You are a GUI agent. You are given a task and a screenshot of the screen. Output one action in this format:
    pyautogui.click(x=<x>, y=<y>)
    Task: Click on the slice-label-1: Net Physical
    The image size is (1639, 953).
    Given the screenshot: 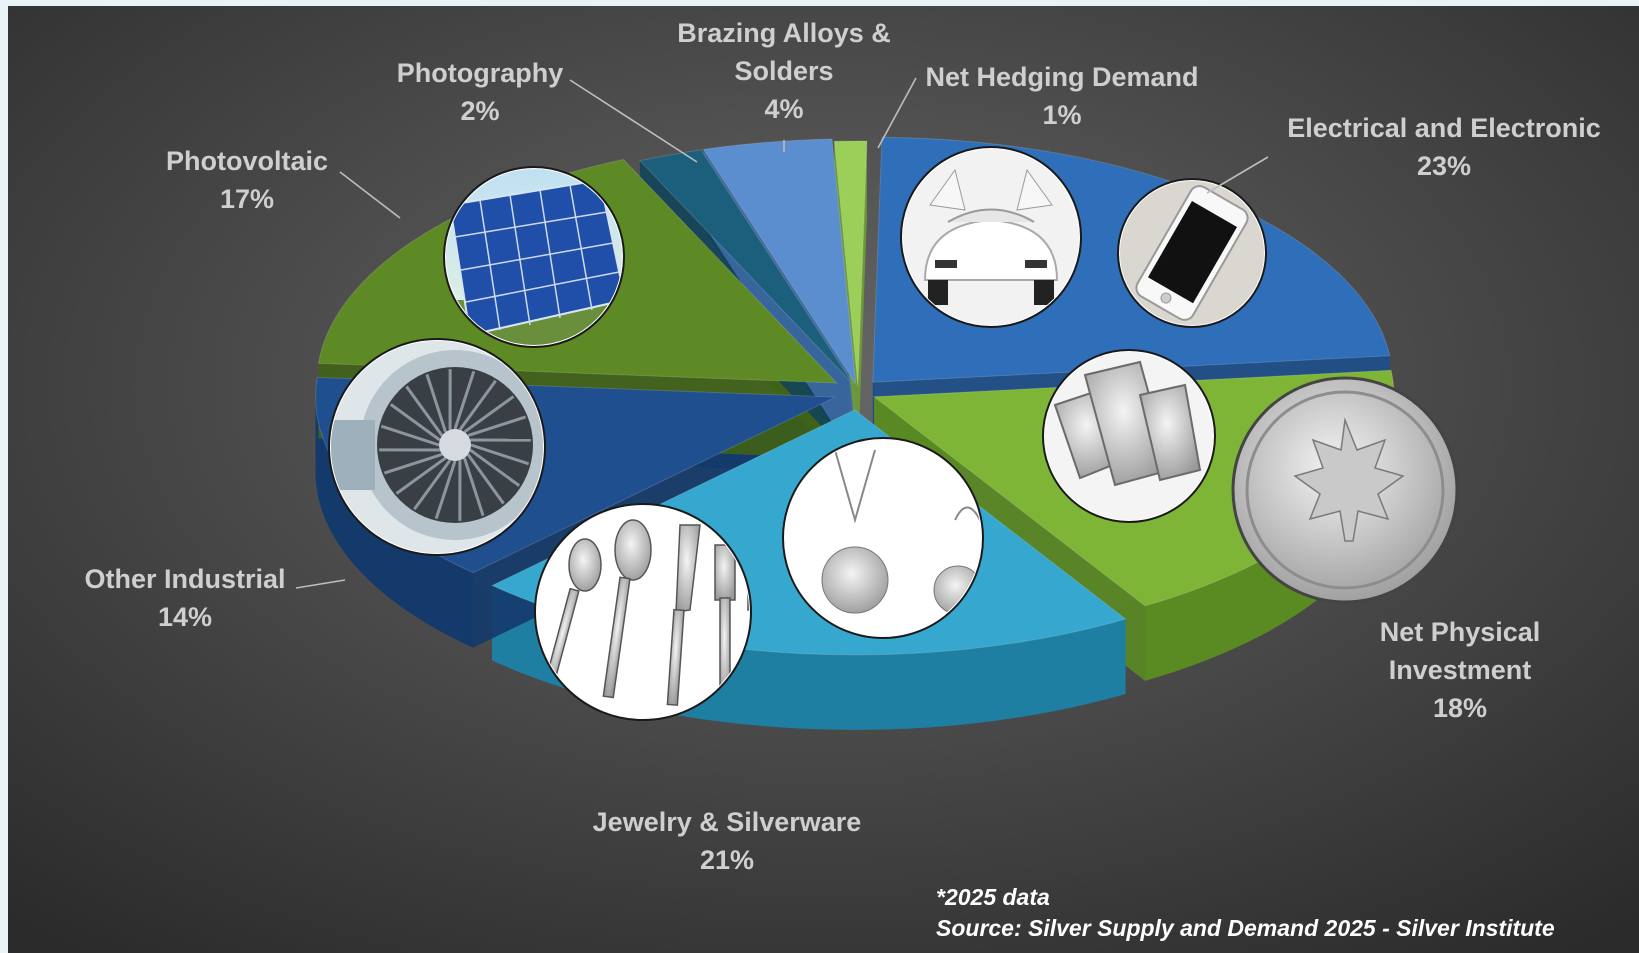 What is the action you would take?
    pyautogui.click(x=1460, y=632)
    